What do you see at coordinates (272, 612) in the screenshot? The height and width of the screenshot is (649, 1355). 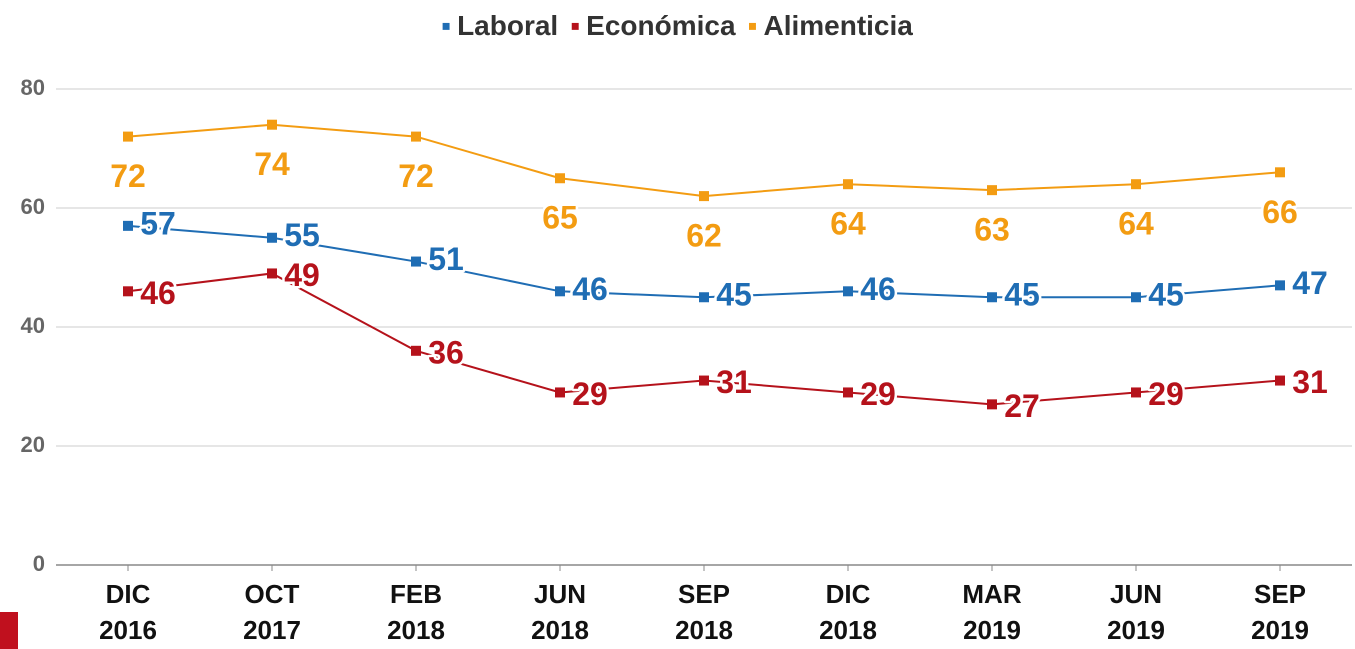 I see `x-tick-label: OCT 2017` at bounding box center [272, 612].